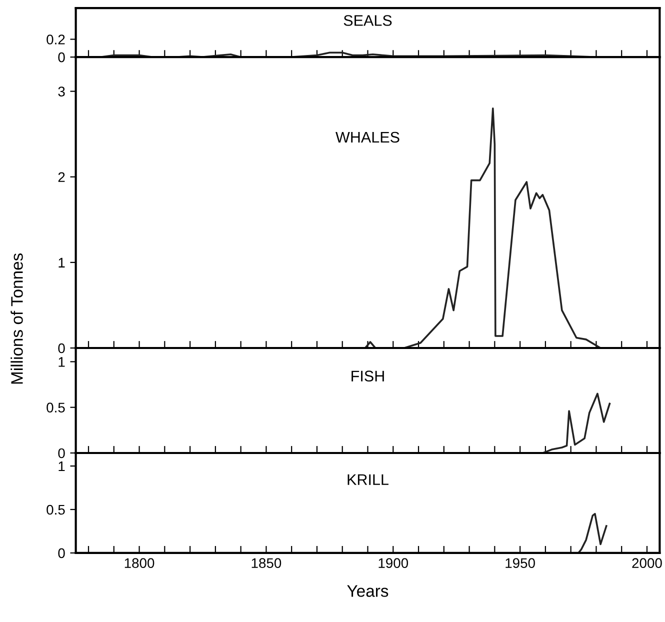 Image resolution: width=665 pixels, height=622 pixels. What do you see at coordinates (267, 563) in the screenshot?
I see `x-tick-label: 1850` at bounding box center [267, 563].